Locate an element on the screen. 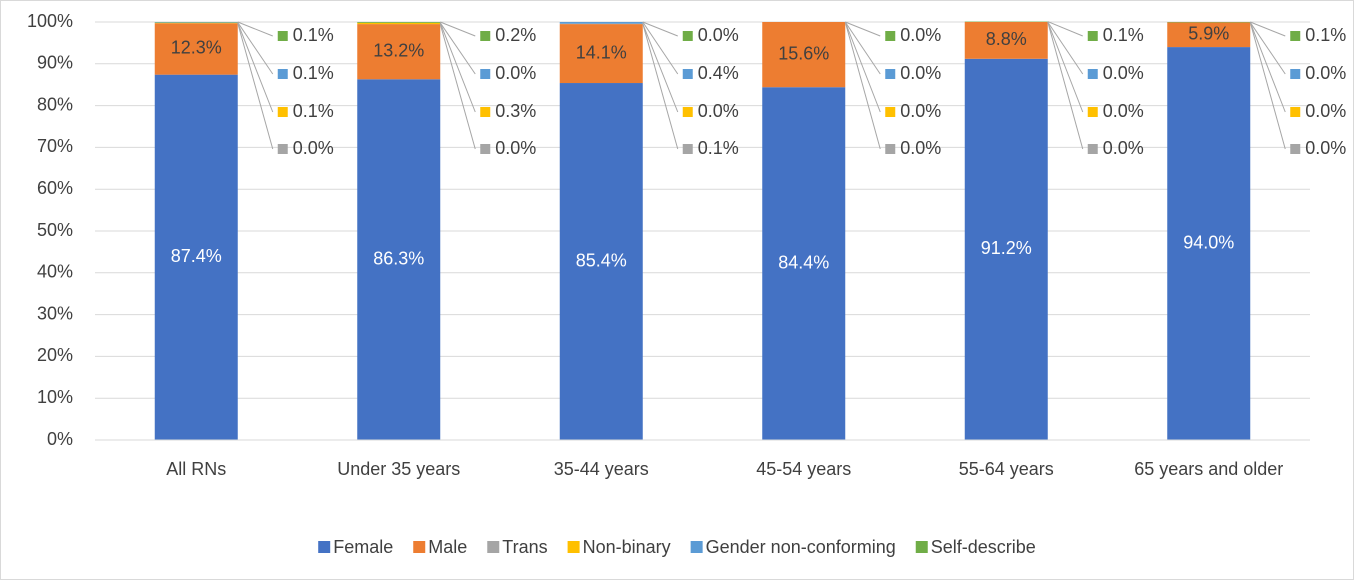 The width and height of the screenshot is (1354, 580). legend-label: Gender non-conforming is located at coordinates (801, 547).